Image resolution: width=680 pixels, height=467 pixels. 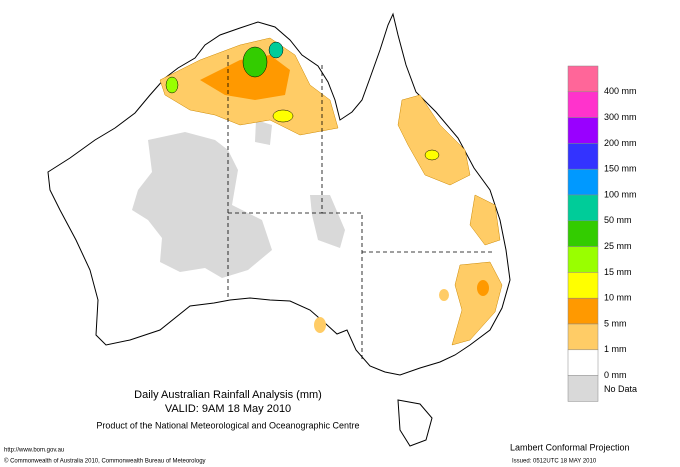 What do you see at coordinates (228, 409) in the screenshot?
I see `valid-time: VALID: 9AM 18 May 2010` at bounding box center [228, 409].